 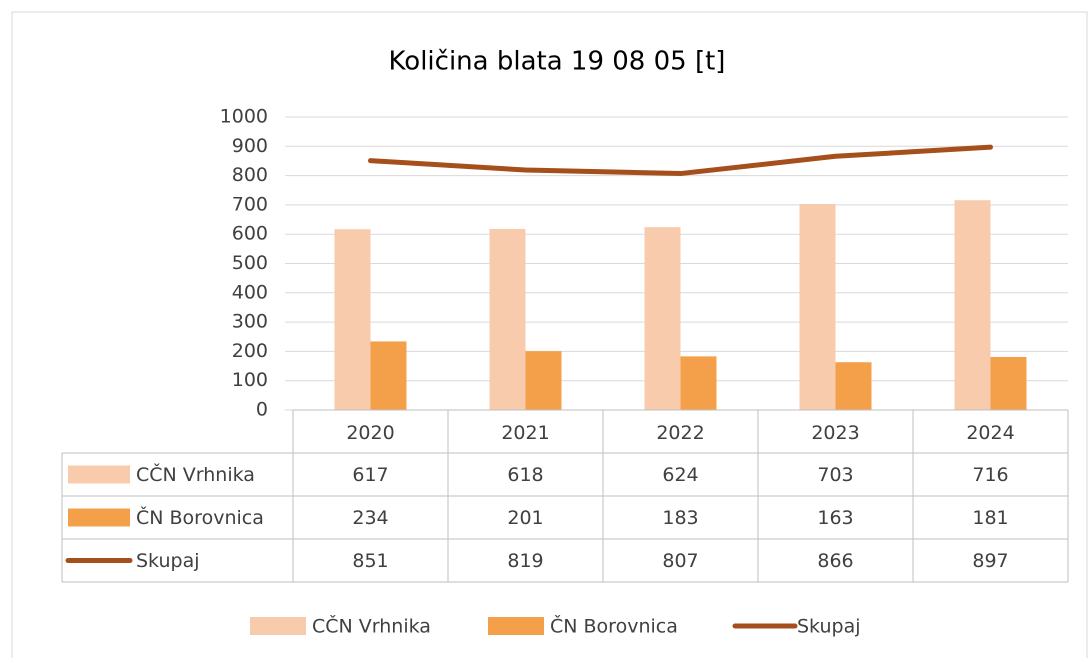 What do you see at coordinates (680, 433) in the screenshot?
I see `x-tick-label: 2022` at bounding box center [680, 433].